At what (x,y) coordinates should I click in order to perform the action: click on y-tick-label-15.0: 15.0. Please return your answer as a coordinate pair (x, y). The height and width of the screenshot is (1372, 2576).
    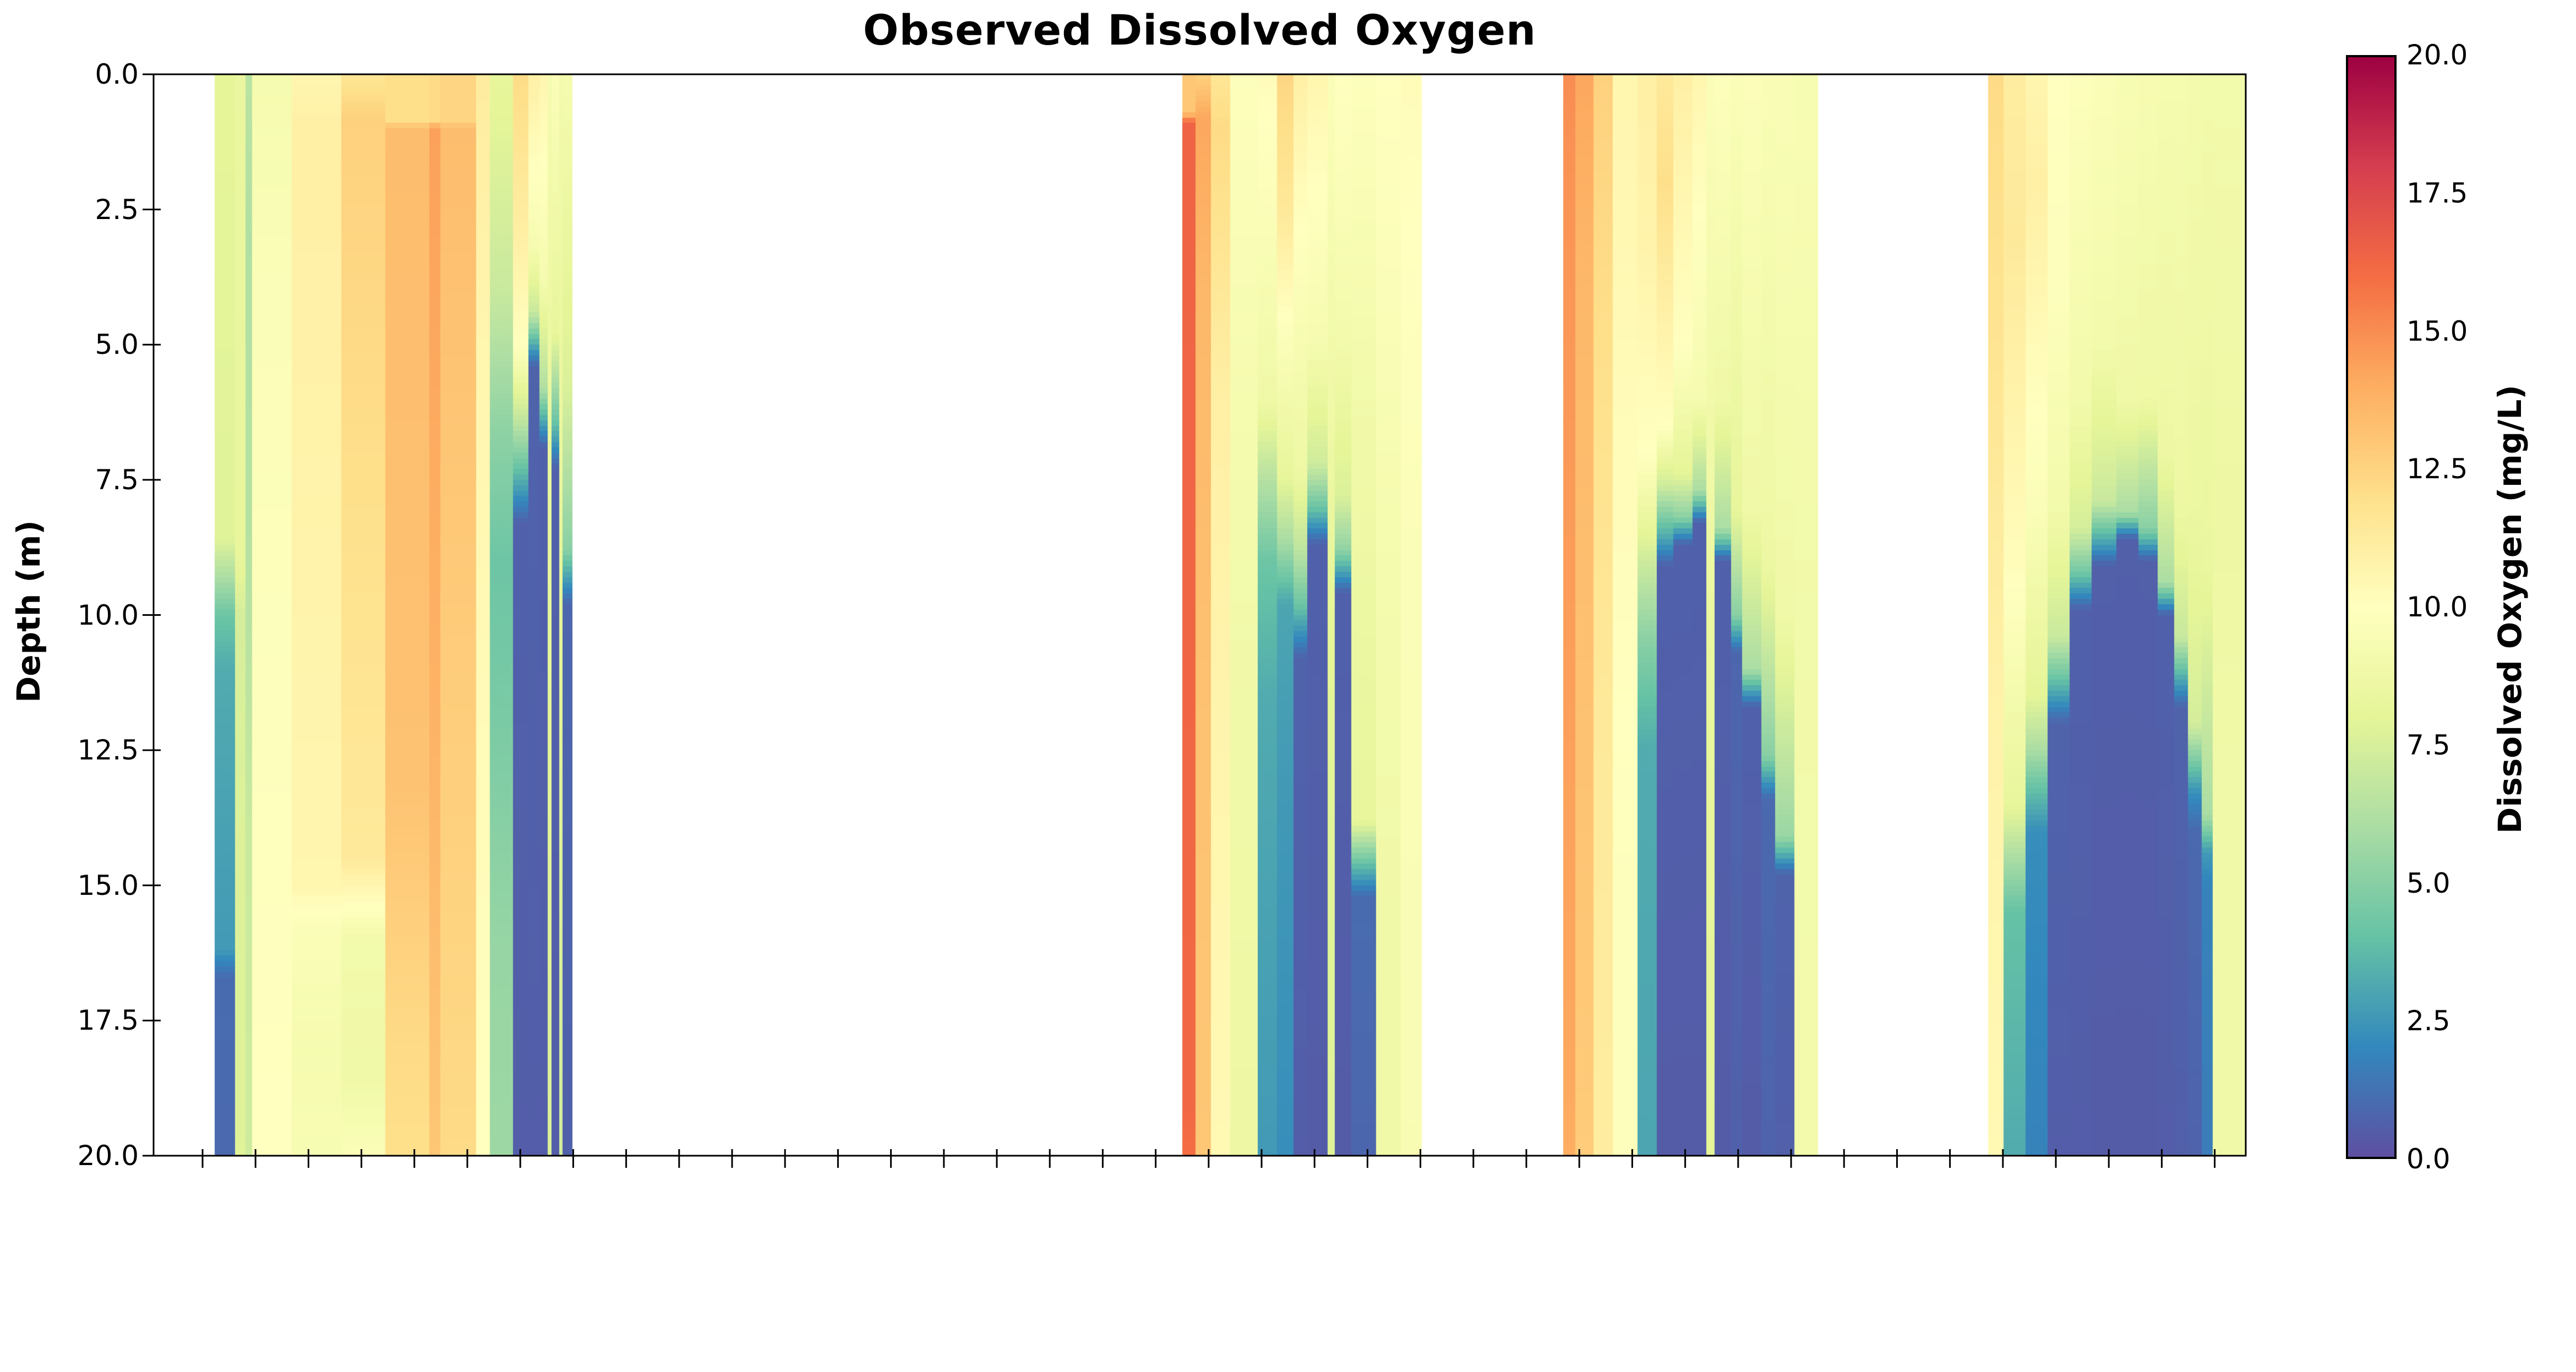
    Looking at the image, I should click on (108, 885).